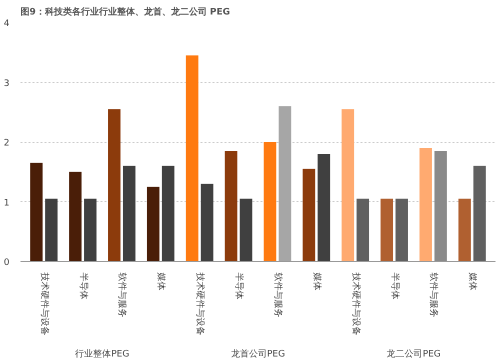 This screenshot has width=500, height=362. What do you see at coordinates (7, 83) in the screenshot?
I see `y-tick-label: 3` at bounding box center [7, 83].